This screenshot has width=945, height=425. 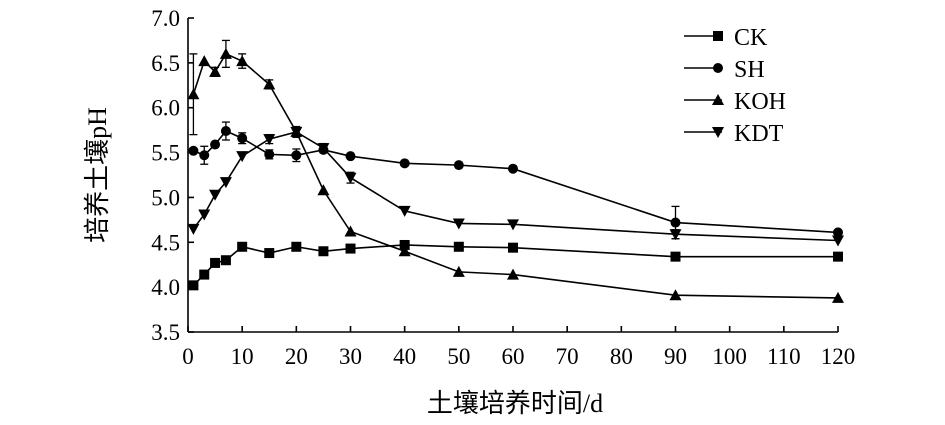 I want to click on legend-label: CK, so click(x=751, y=38).